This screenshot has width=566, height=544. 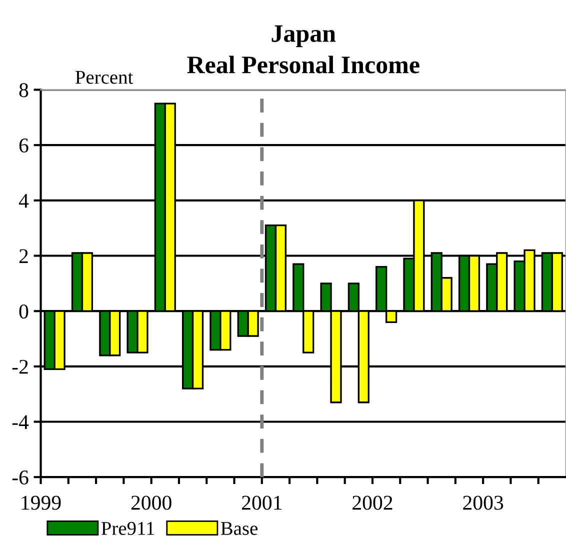 I want to click on legend-label: Pre911, so click(x=127, y=528).